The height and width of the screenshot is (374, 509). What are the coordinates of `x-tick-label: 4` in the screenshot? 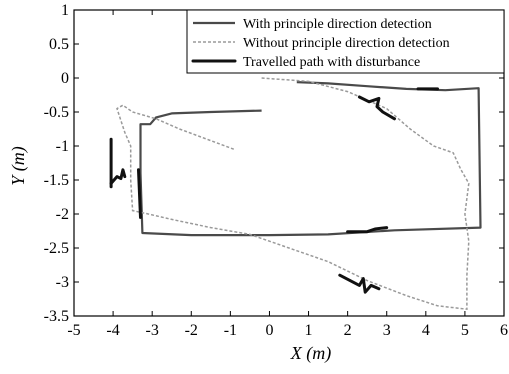 It's located at (426, 330).